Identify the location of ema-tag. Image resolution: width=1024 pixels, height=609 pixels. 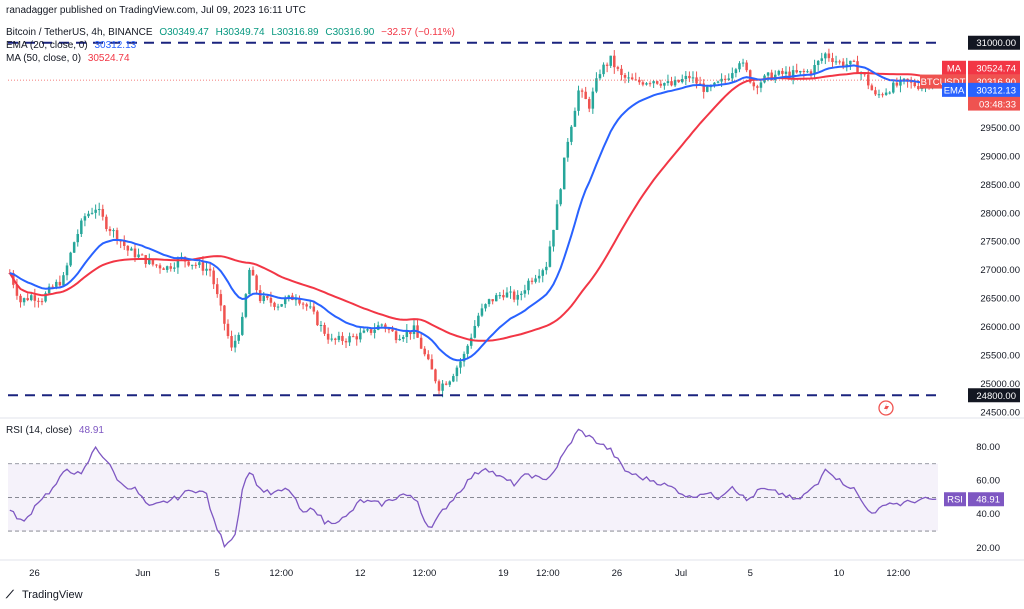
(954, 89).